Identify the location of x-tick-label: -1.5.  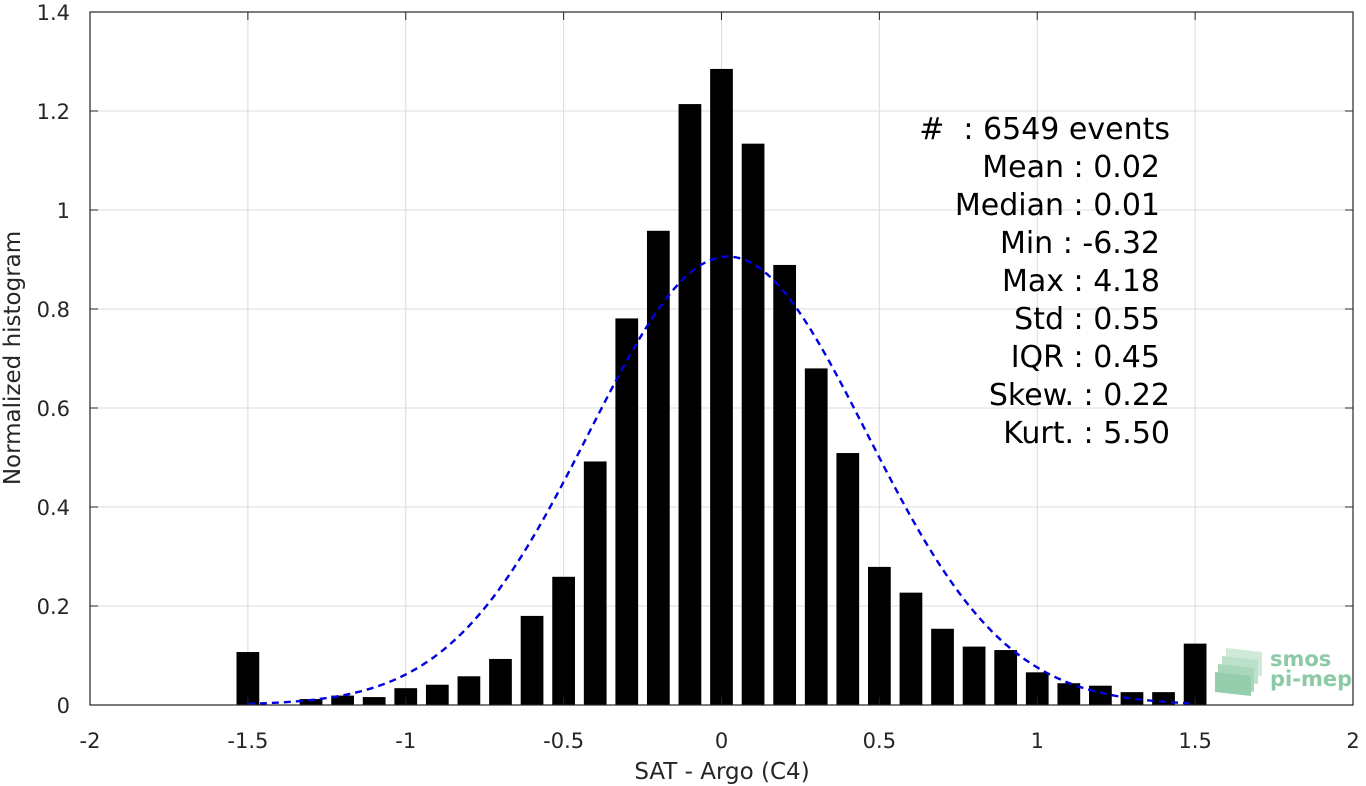
(247, 741).